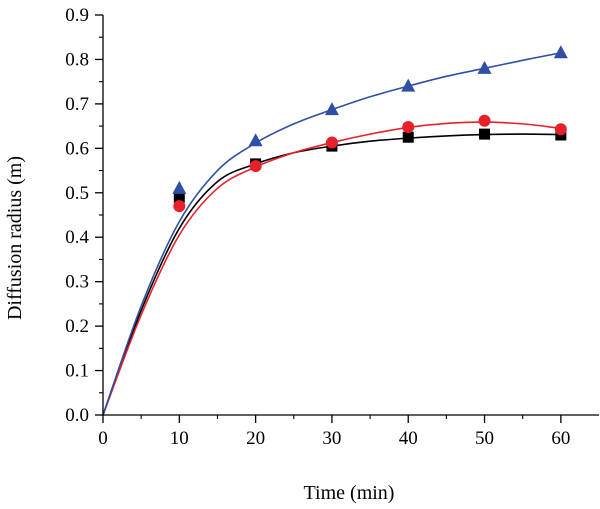 This screenshot has height=509, width=600. I want to click on x-tick-label: 0, so click(103, 438).